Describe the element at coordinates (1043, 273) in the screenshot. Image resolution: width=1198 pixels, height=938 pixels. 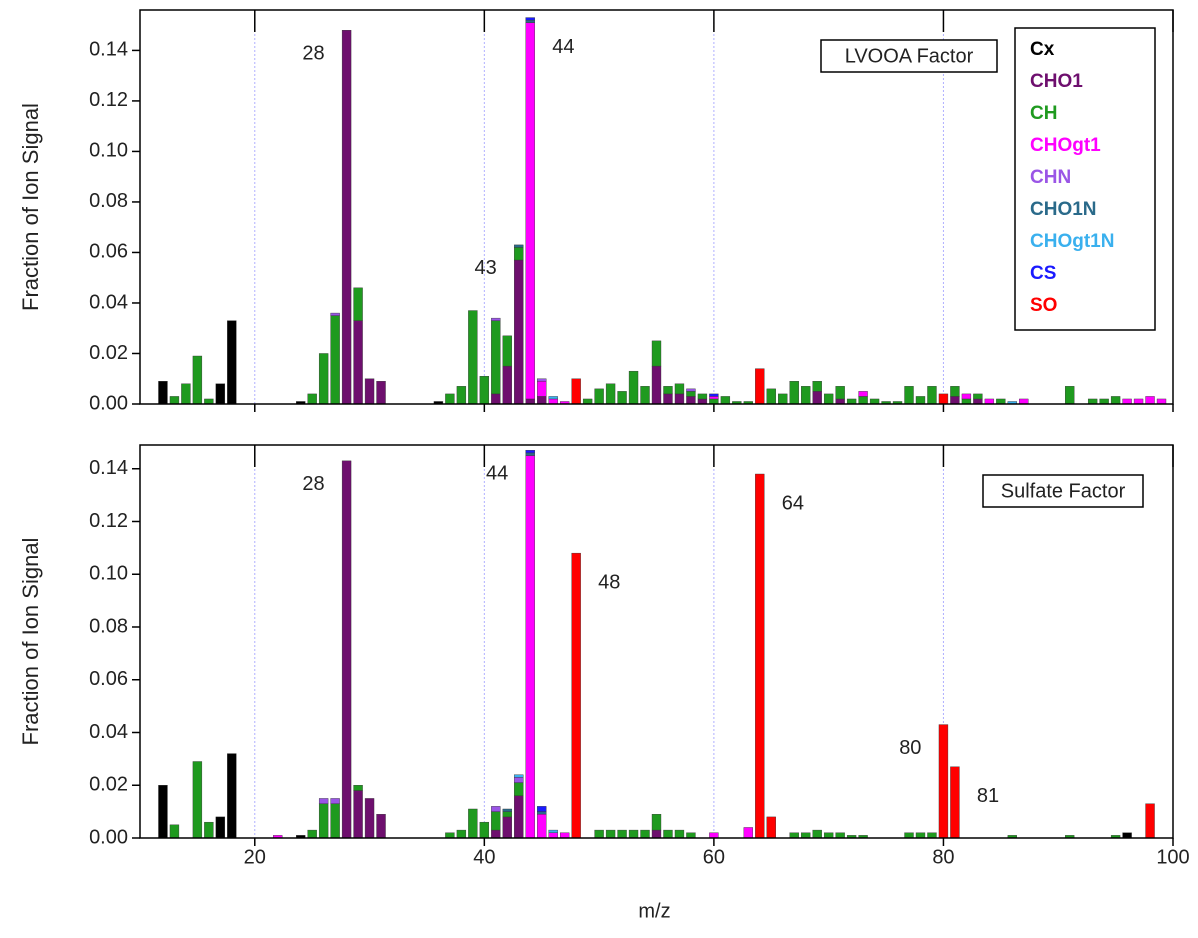
I see `legend-entry: CS` at that location.